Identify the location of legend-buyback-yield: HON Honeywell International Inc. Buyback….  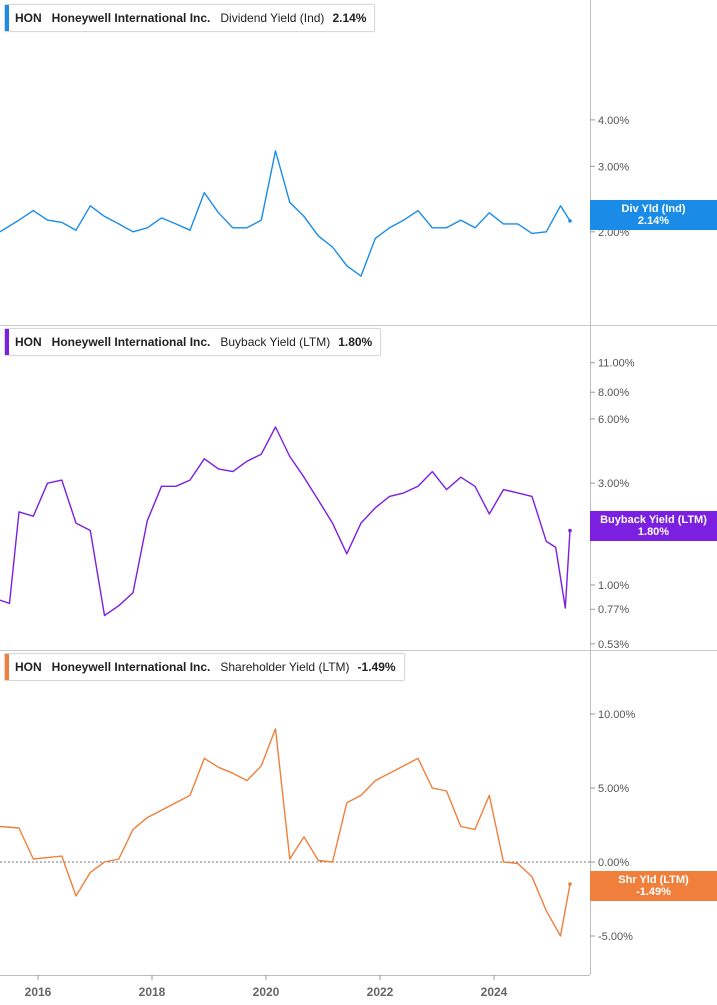
(193, 342).